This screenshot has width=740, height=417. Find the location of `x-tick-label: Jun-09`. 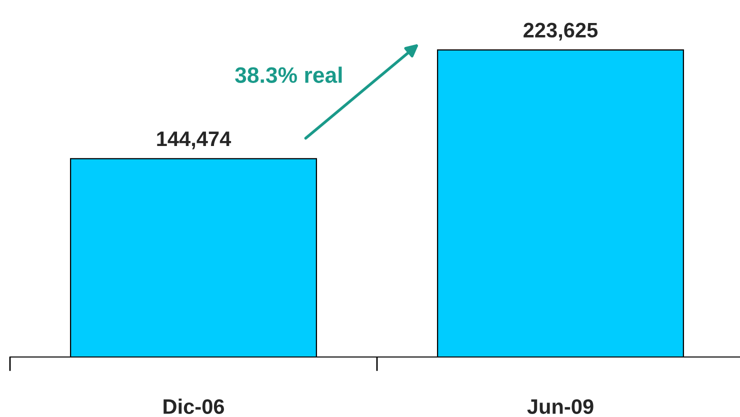

x-tick-label: Jun-09 is located at coordinates (560, 406).